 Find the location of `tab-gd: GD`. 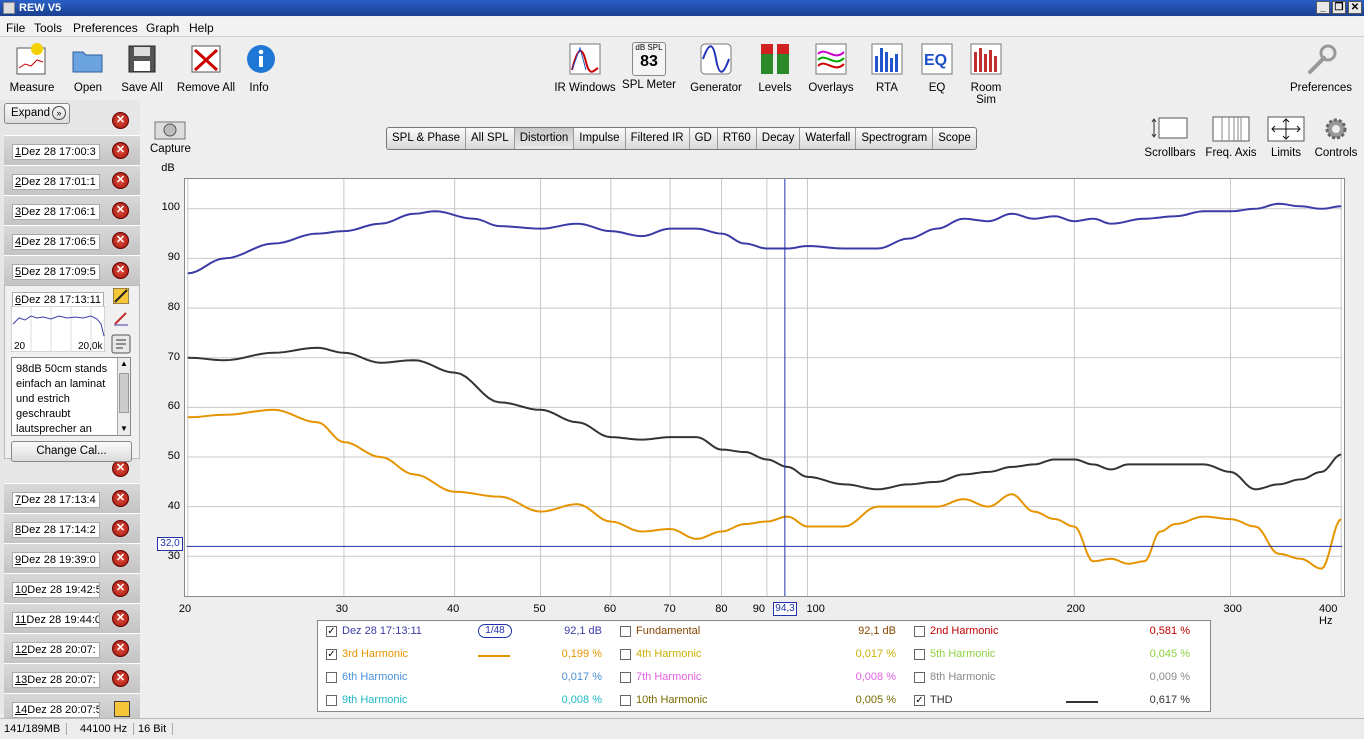

tab-gd: GD is located at coordinates (704, 138).